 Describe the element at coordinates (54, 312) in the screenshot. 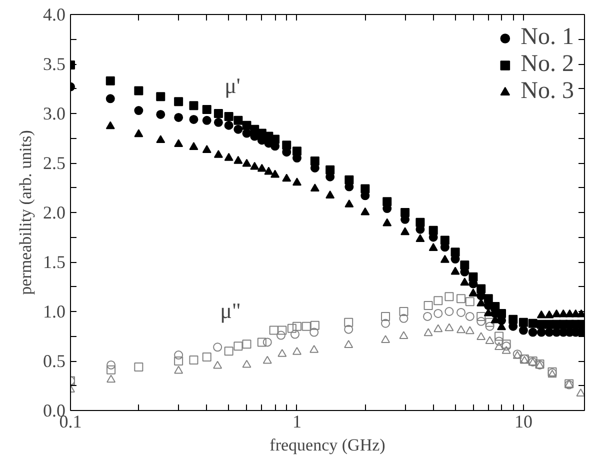

I see `y-tick-label: 1.0` at that location.